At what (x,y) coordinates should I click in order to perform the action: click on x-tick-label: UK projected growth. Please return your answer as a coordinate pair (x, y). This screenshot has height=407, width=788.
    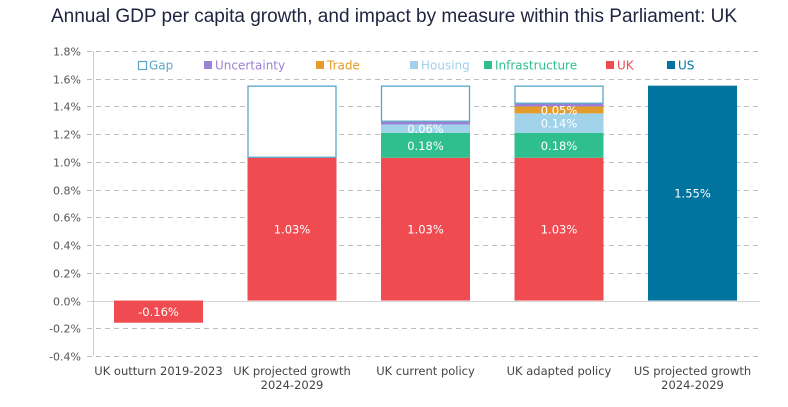
    Looking at the image, I should click on (292, 371).